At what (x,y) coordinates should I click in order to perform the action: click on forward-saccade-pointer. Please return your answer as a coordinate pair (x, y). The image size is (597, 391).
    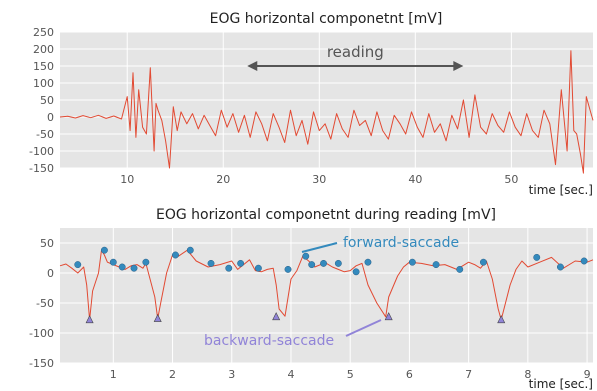
    Looking at the image, I should click on (319, 247).